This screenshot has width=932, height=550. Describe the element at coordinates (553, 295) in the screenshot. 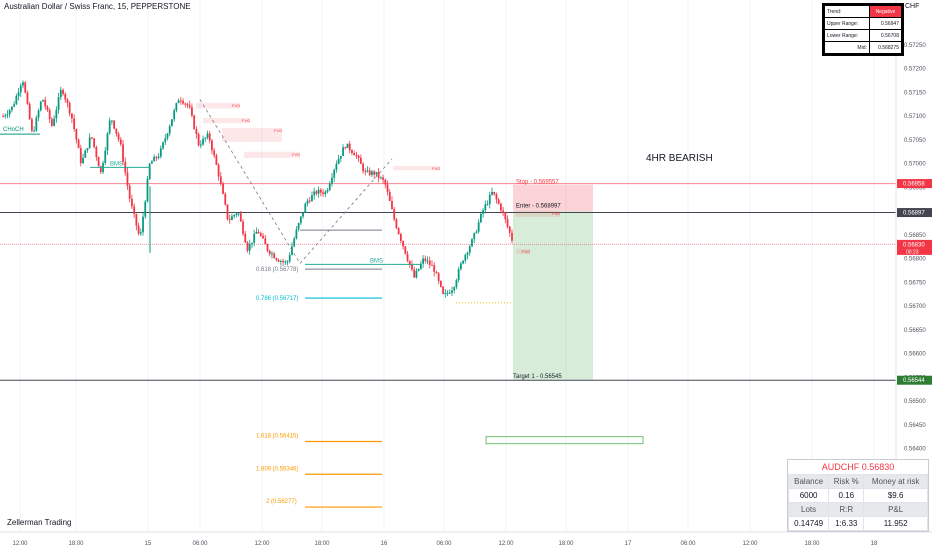

I see `take-profit-zone` at that location.